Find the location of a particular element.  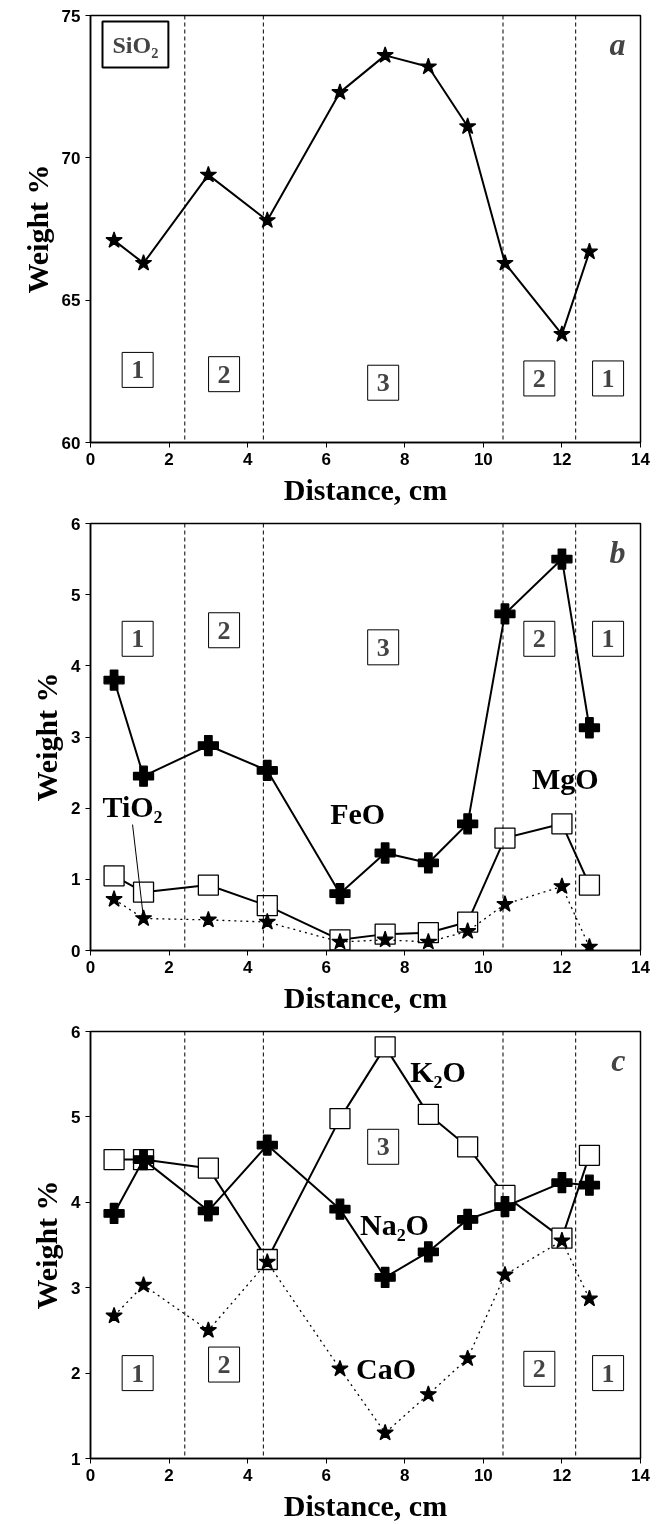

series-label: MgO is located at coordinates (565, 779).